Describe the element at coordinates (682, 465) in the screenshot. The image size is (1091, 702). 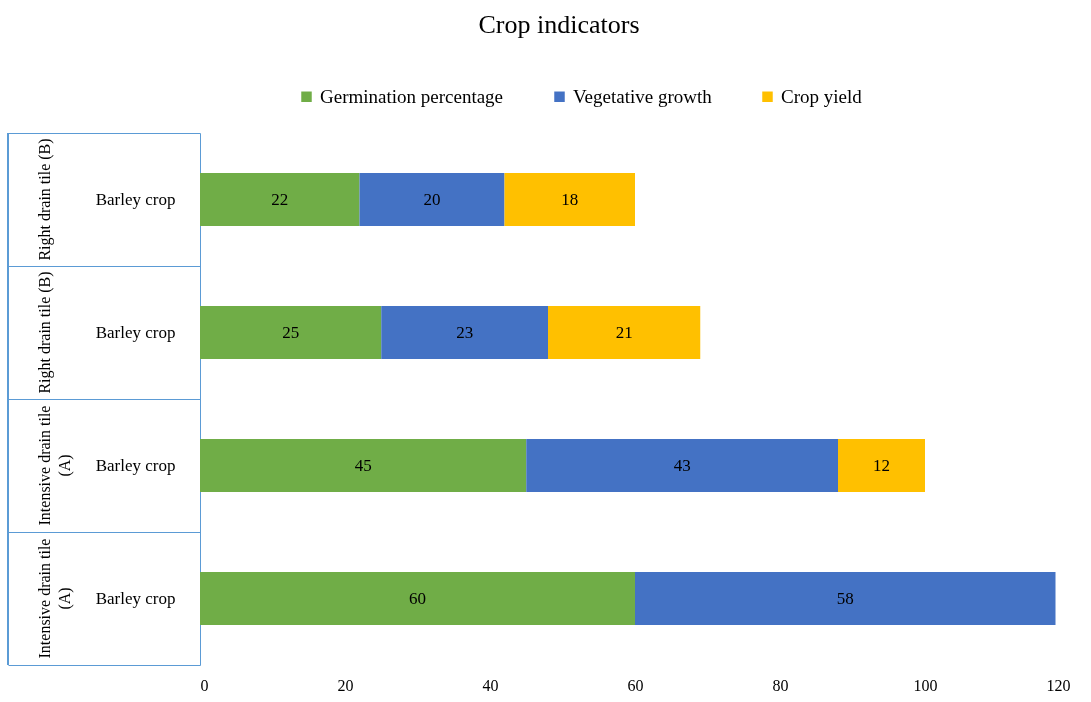
I see `data-label: 43` at that location.